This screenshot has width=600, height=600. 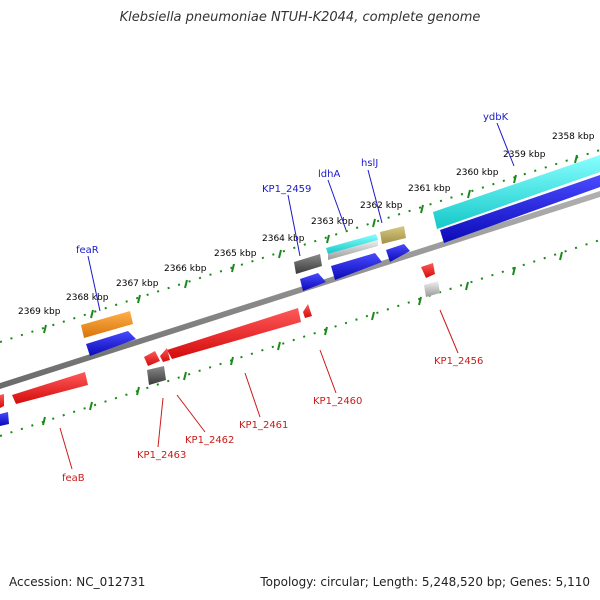 What do you see at coordinates (369, 163) in the screenshot?
I see `gene-label-hslJ: hslJ` at bounding box center [369, 163].